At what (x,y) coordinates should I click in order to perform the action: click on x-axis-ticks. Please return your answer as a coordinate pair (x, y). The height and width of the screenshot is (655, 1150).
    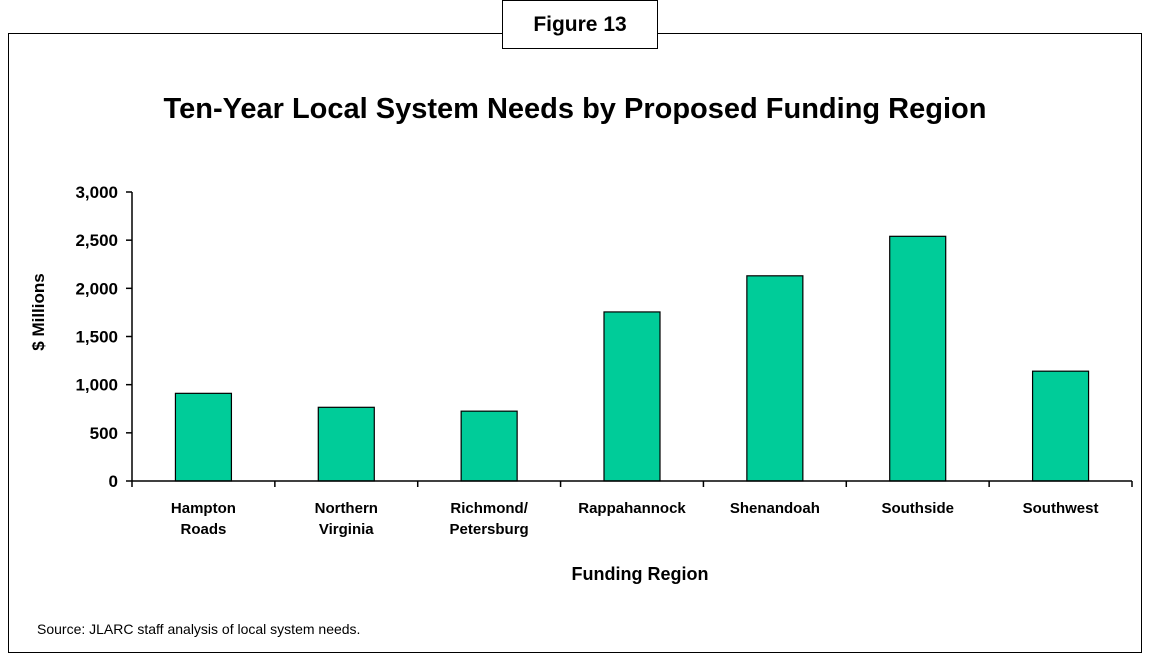
    Looking at the image, I should click on (632, 484).